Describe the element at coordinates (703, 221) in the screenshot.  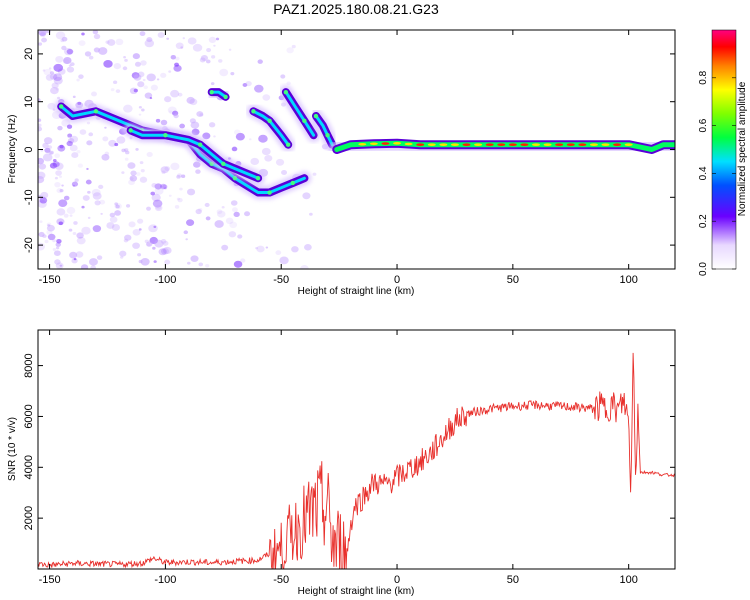
I see `colorbar-tick-label: 0.2` at that location.